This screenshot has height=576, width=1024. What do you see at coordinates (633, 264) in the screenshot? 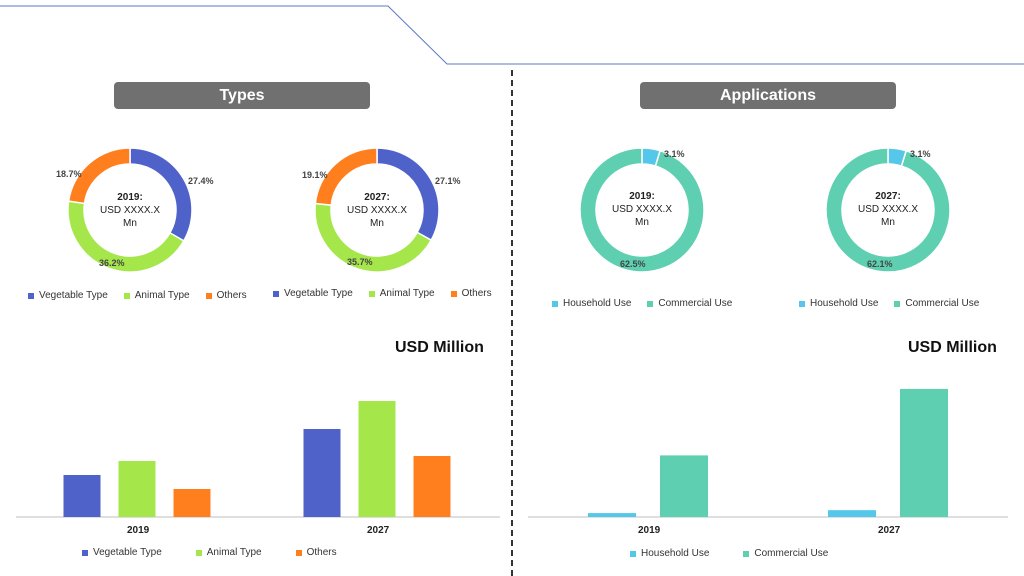
I see `pct-label-commercial: 62.5%` at bounding box center [633, 264].